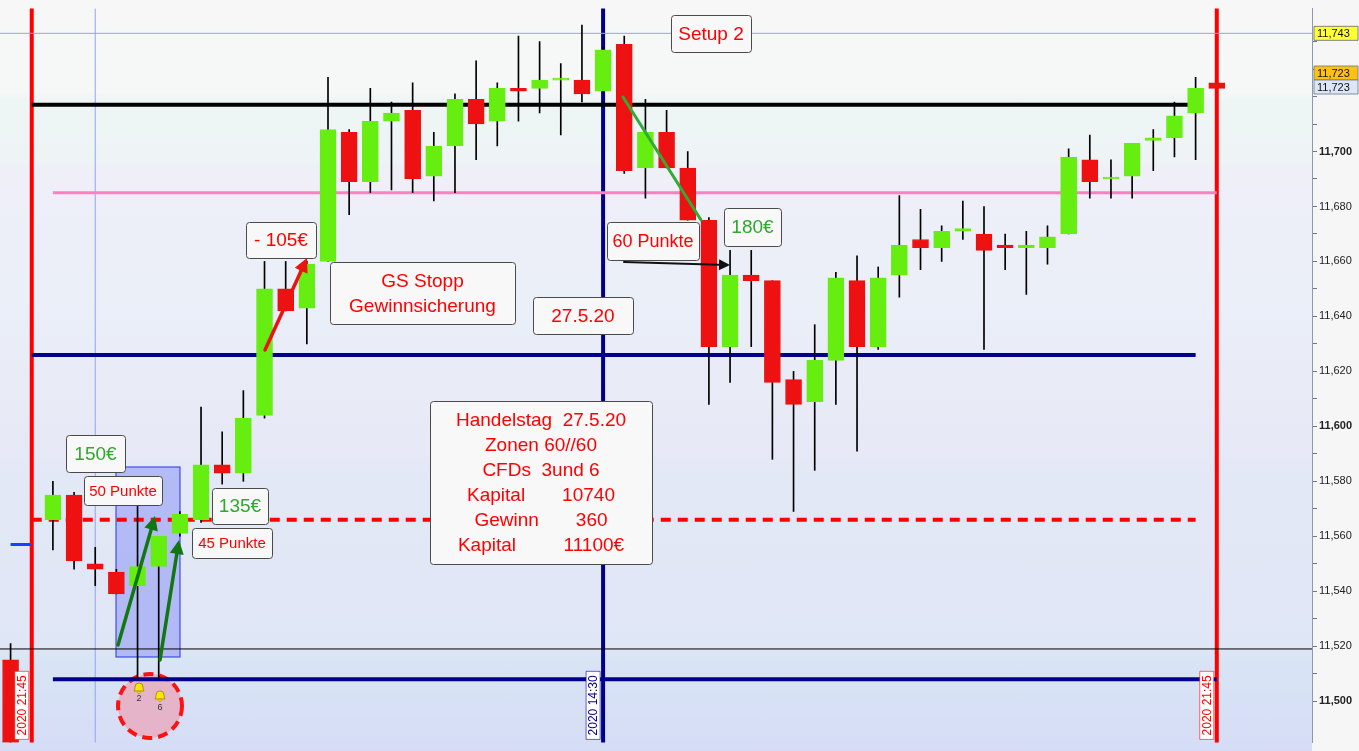  Describe the element at coordinates (1335, 645) in the screenshot. I see `y-tick-label: 11,520` at that location.